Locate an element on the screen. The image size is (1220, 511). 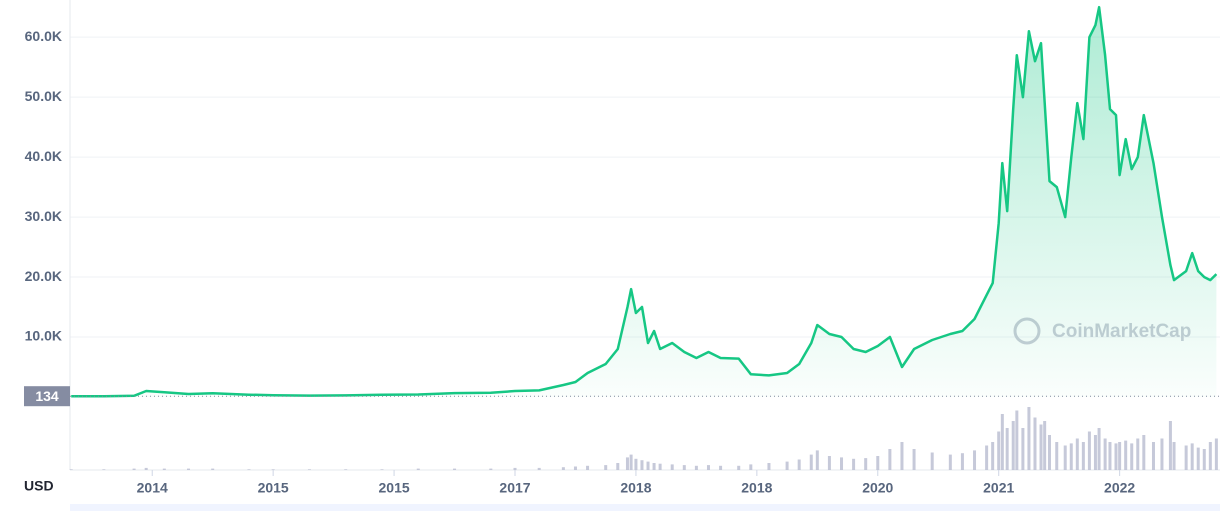
y-tick-label: 20.0K is located at coordinates (43, 276).